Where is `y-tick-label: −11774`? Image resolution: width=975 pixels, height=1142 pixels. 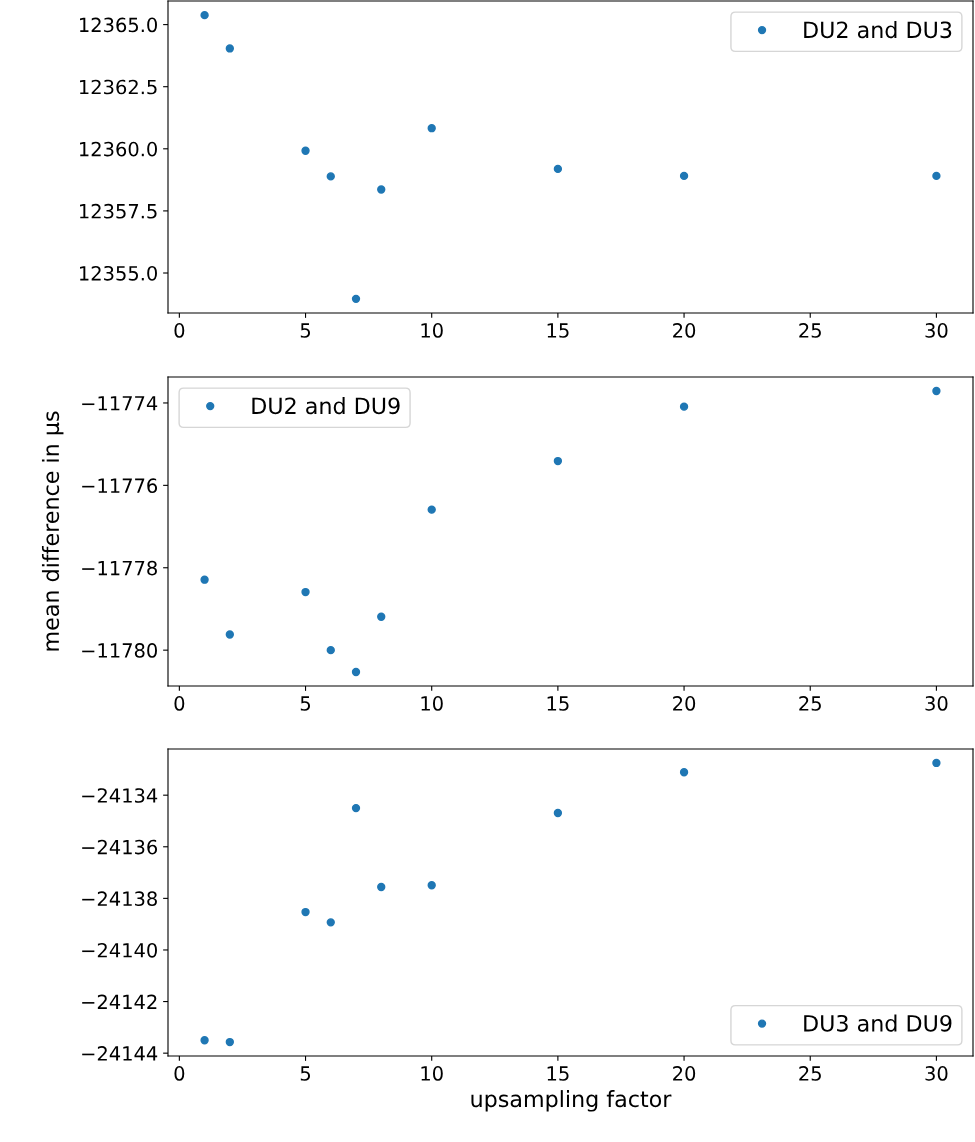
y-tick-label: −11774 is located at coordinates (120, 403).